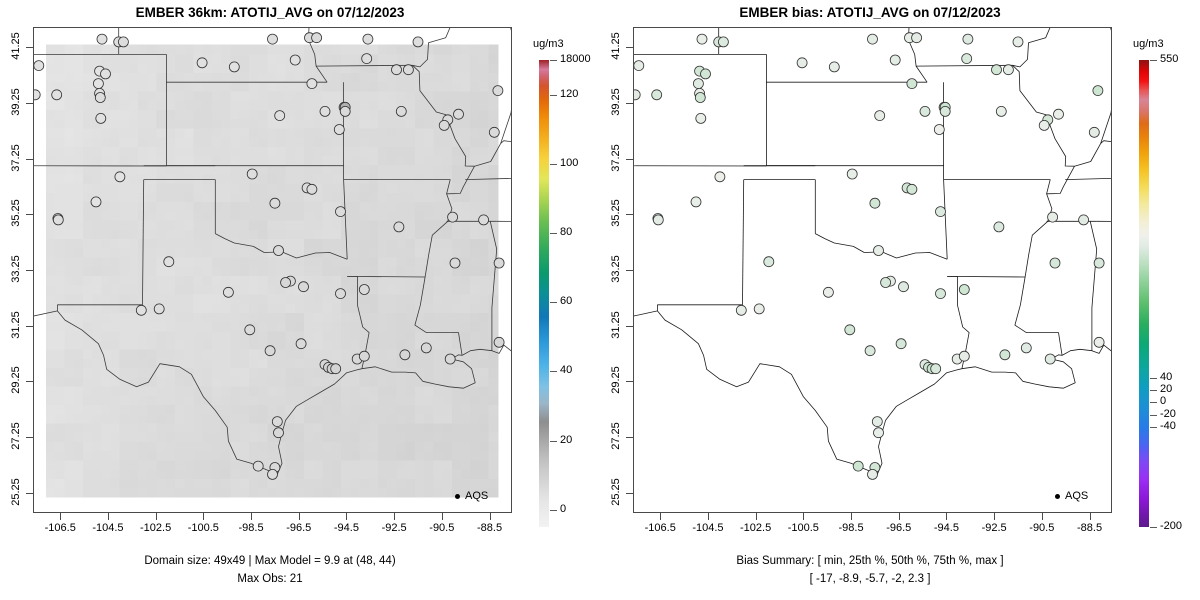 Image resolution: width=1200 pixels, height=600 pixels. What do you see at coordinates (394, 528) in the screenshot?
I see `x-tick-label: -92.5` at bounding box center [394, 528].